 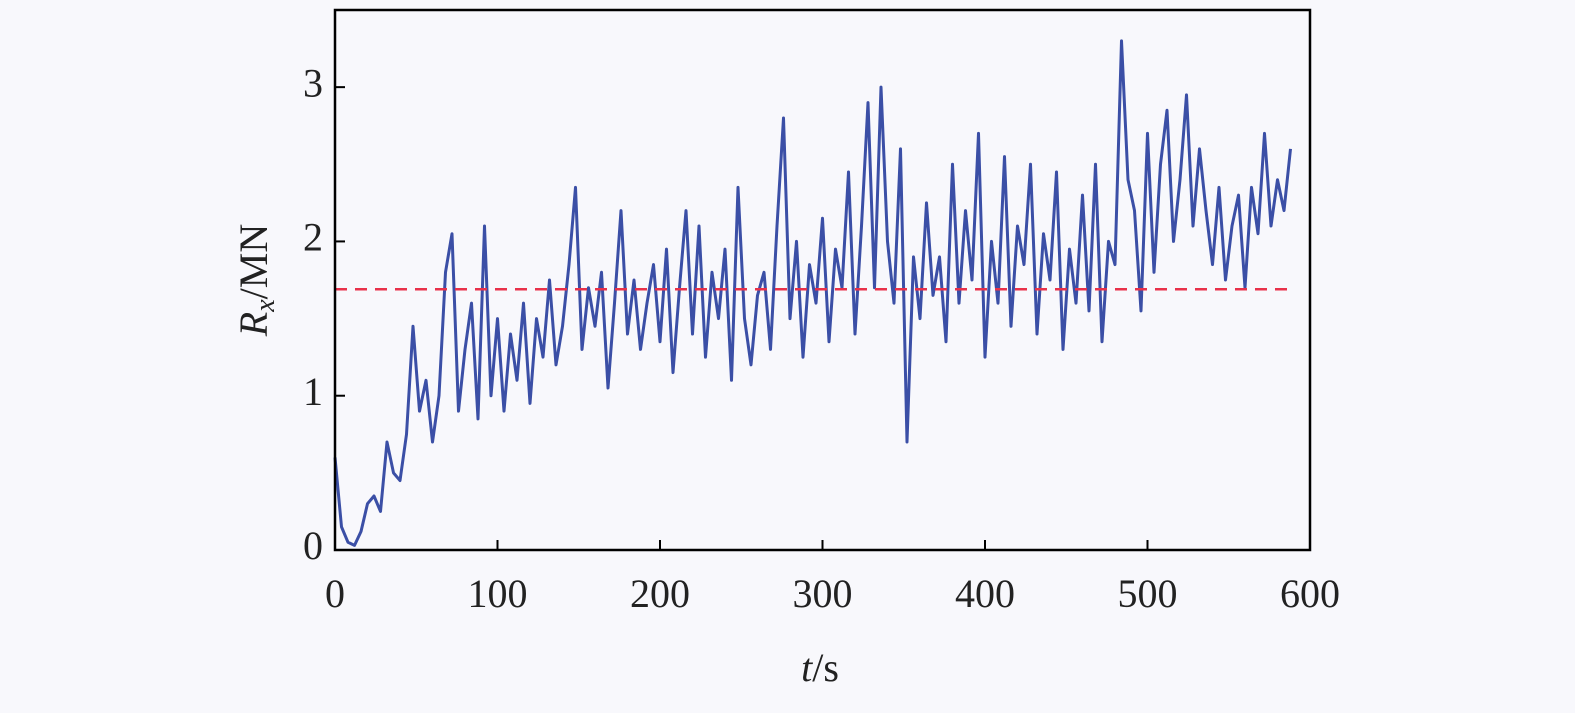 What do you see at coordinates (498, 593) in the screenshot?
I see `x-tick-label: 100` at bounding box center [498, 593].